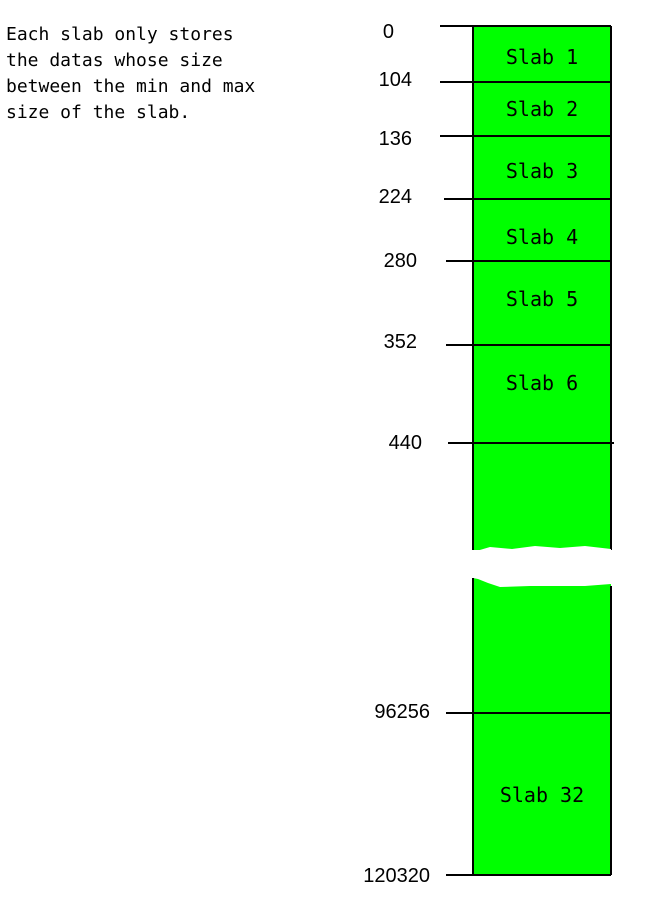 This screenshot has height=900, width=652. What do you see at coordinates (542, 581) in the screenshot?
I see `column-break-edge-bottom` at bounding box center [542, 581].